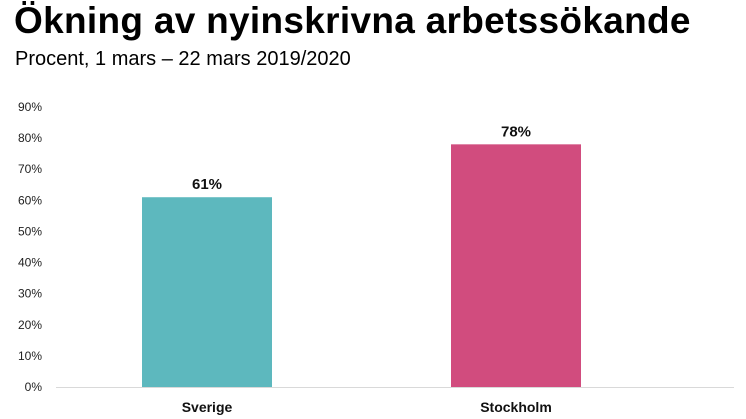 This screenshot has width=746, height=419. Describe the element at coordinates (30, 107) in the screenshot. I see `y-tick-label: 90%` at that location.